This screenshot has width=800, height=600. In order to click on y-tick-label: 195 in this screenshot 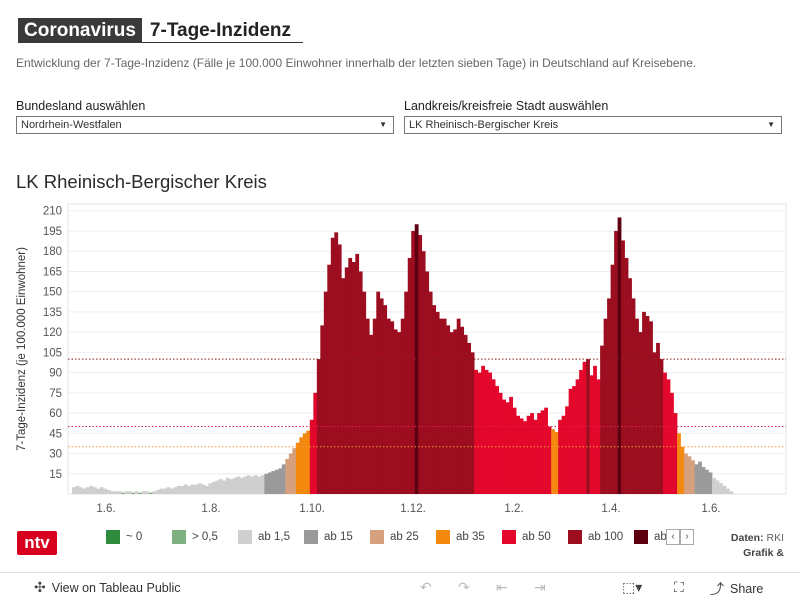, I will do `click(52, 232)`.